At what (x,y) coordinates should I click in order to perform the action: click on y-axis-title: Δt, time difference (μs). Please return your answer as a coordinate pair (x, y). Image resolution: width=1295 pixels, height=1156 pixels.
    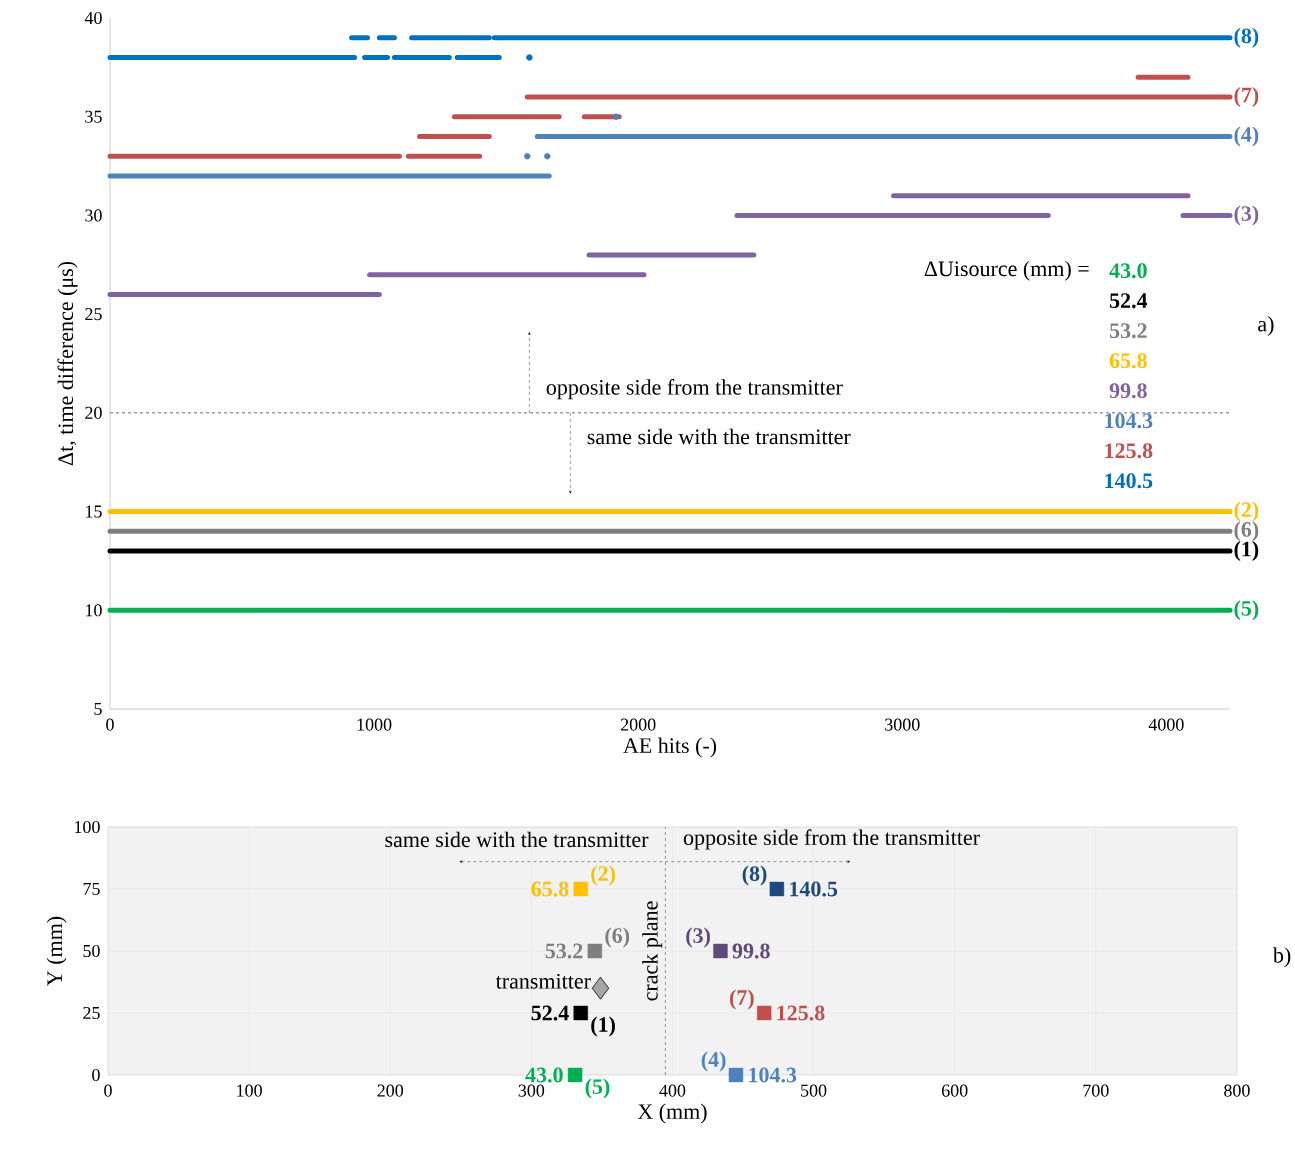
    Looking at the image, I should click on (67, 363).